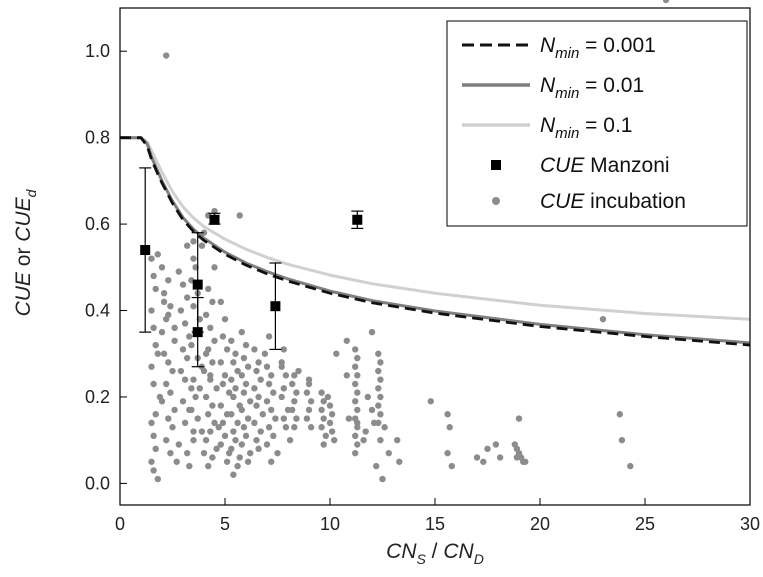  What do you see at coordinates (635, 201) in the screenshot?
I see `legend-label-rest-4: incubation` at bounding box center [635, 201].